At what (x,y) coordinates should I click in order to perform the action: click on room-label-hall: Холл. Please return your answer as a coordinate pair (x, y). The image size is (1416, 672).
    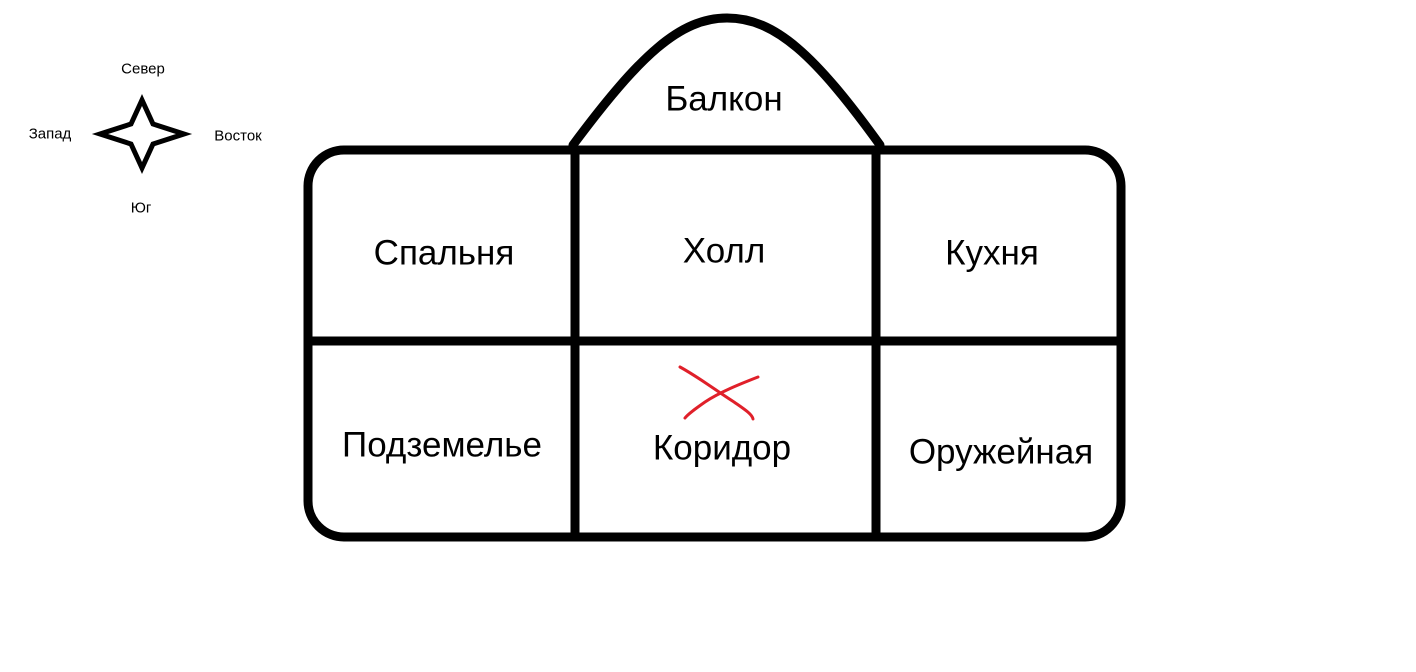
    Looking at the image, I should click on (724, 251).